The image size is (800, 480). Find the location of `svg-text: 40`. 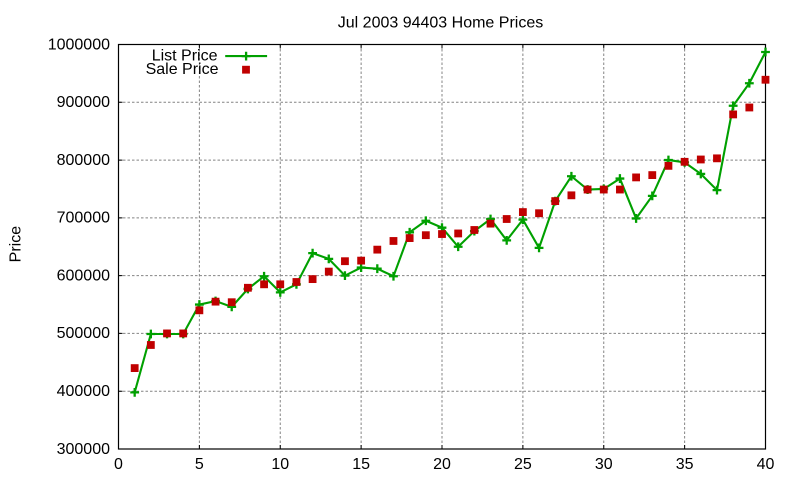

svg-text: 40 is located at coordinates (766, 464).